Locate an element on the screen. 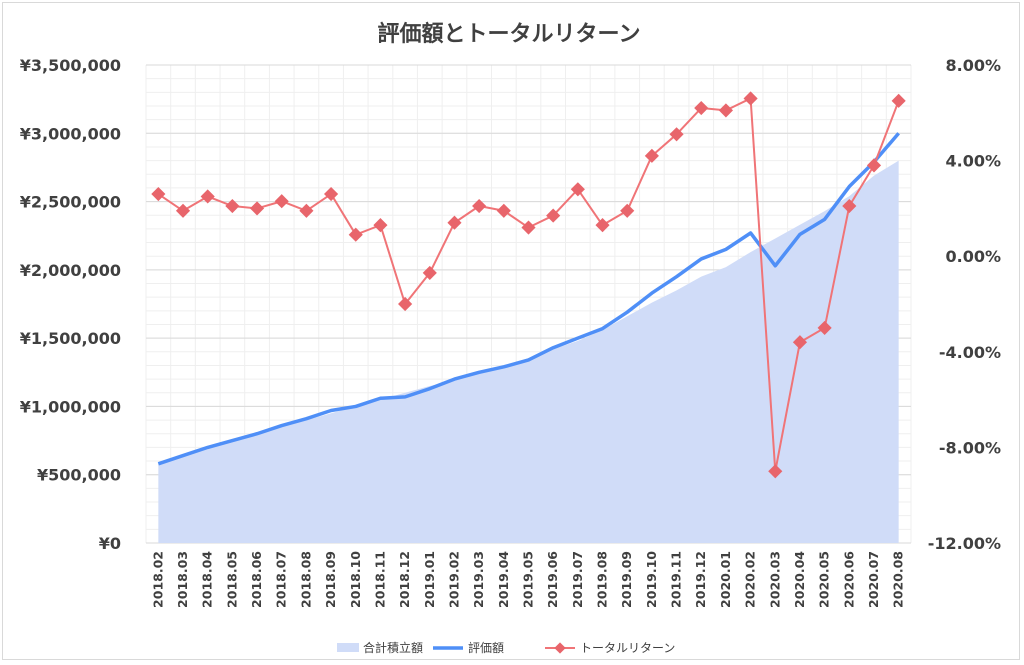 The image size is (1024, 665). x-axis-tick-label: 2018.09 is located at coordinates (330, 579).